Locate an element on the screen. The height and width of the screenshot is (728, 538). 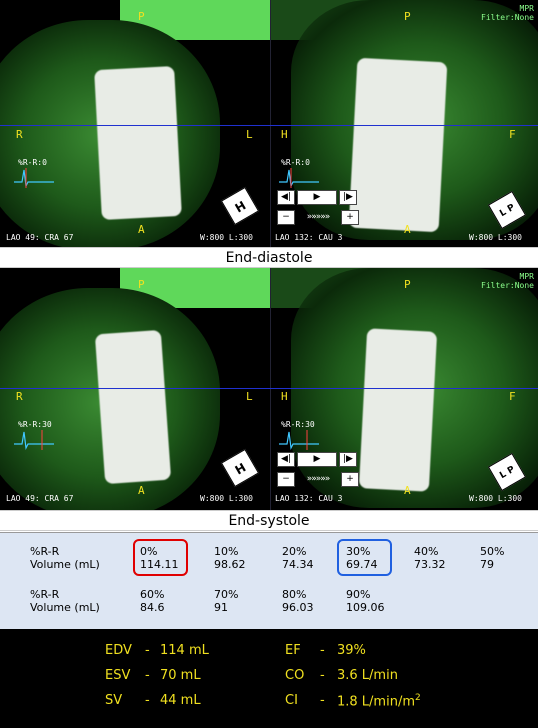
viewport-divider is located at coordinates (270, 391).